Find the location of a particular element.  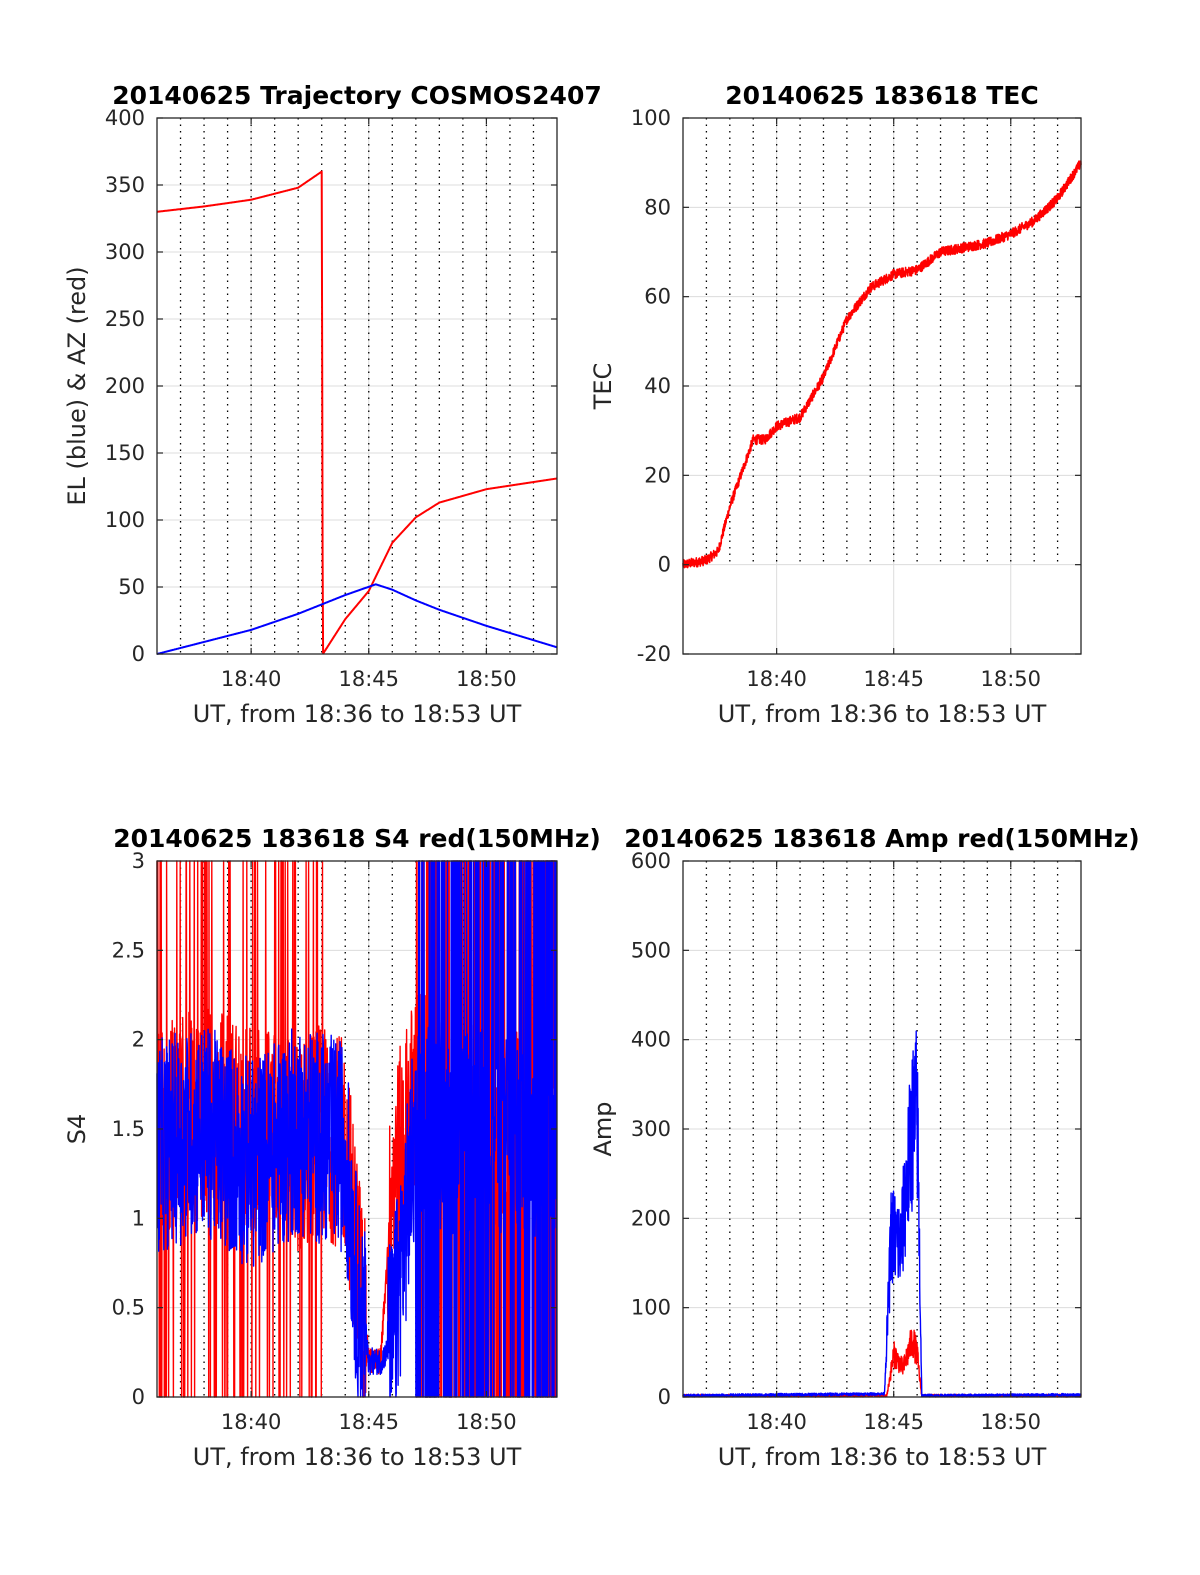

y-tick-label: 3 is located at coordinates (138, 861).